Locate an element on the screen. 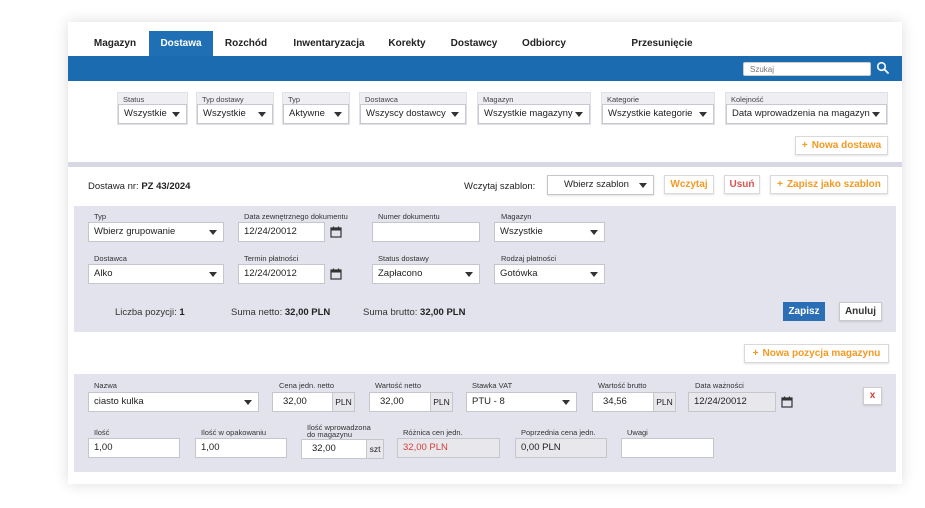  supplier-select: Alko is located at coordinates (156, 274).